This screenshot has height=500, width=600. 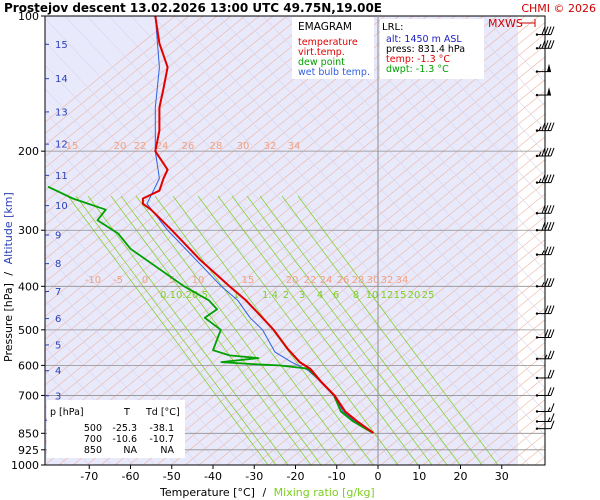 What do you see at coordinates (428, 295) in the screenshot?
I see `mixing-ratio-label: 25` at bounding box center [428, 295].